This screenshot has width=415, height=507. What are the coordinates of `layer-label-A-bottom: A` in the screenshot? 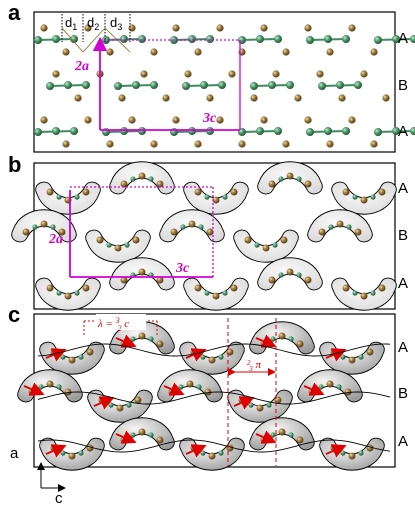 It's located at (403, 131).